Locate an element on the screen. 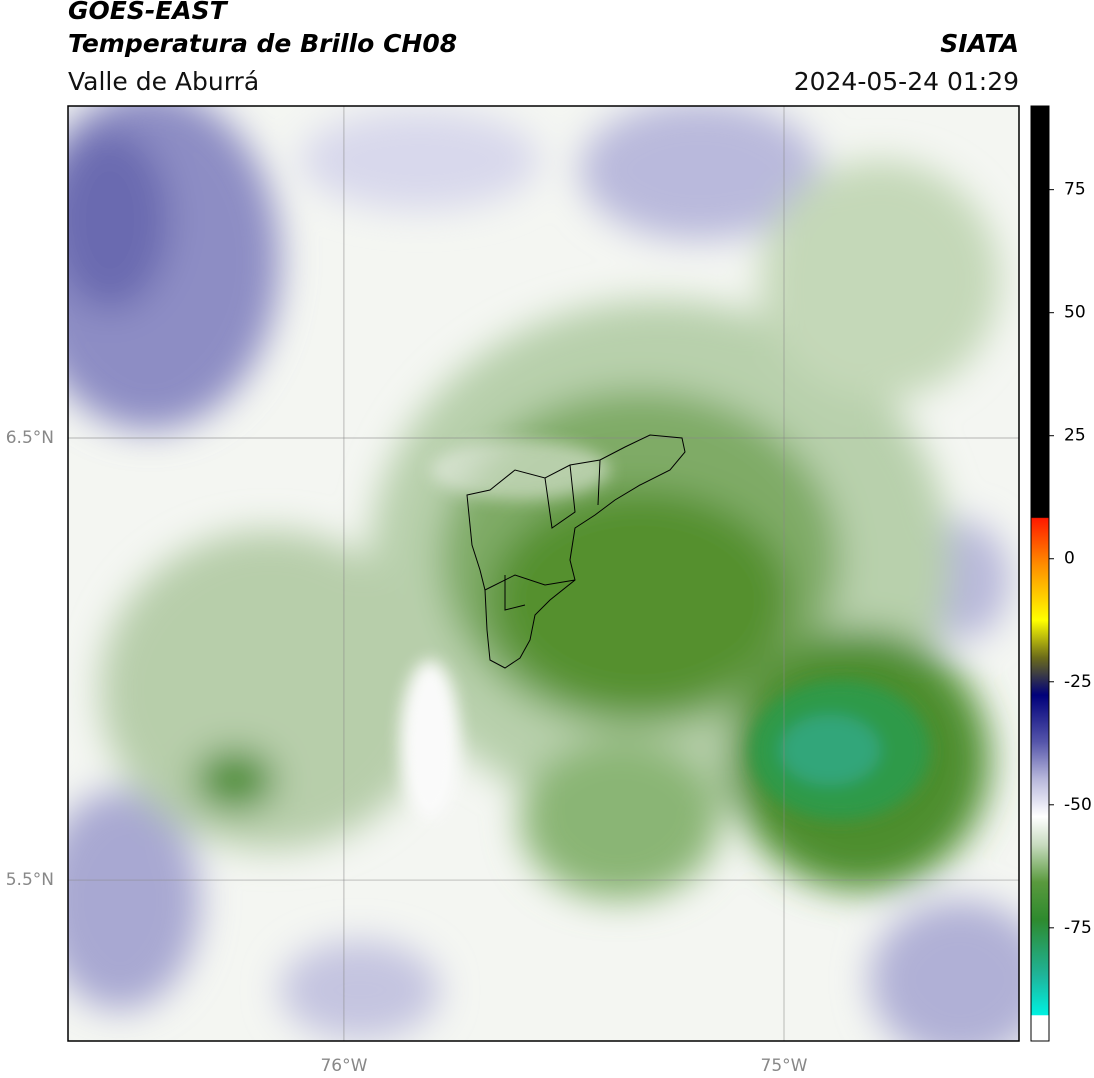 The height and width of the screenshot is (1078, 1094). source: SIATA is located at coordinates (979, 43).